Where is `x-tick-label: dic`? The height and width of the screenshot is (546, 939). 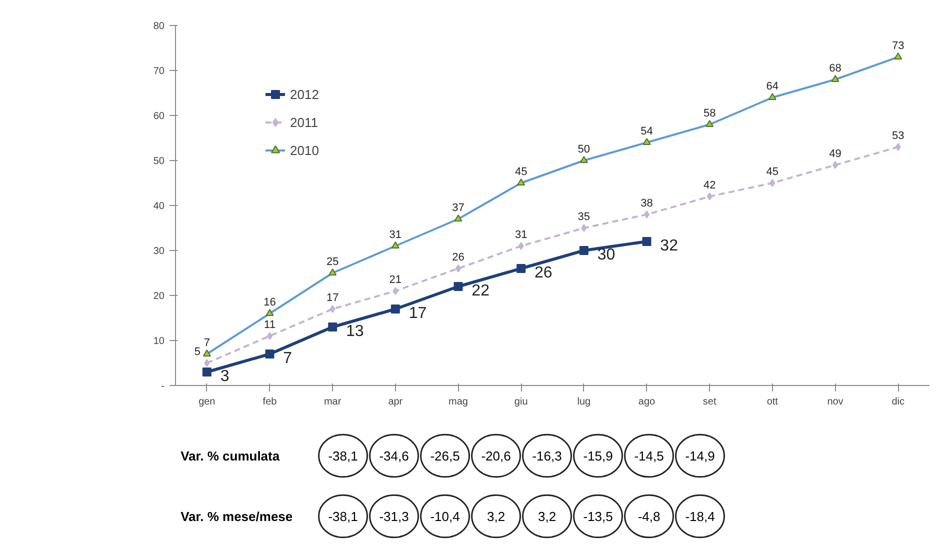 x-tick-label: dic is located at coordinates (898, 402).